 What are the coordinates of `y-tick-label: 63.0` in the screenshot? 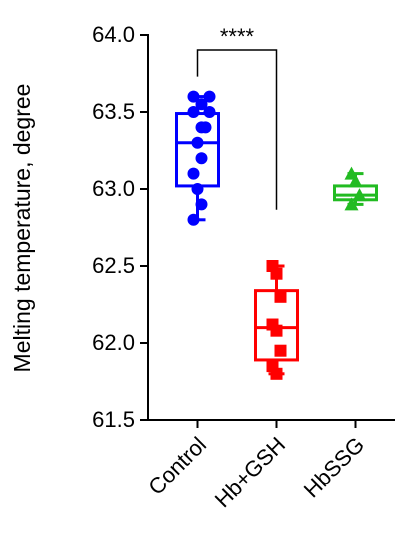 It's located at (113, 188).